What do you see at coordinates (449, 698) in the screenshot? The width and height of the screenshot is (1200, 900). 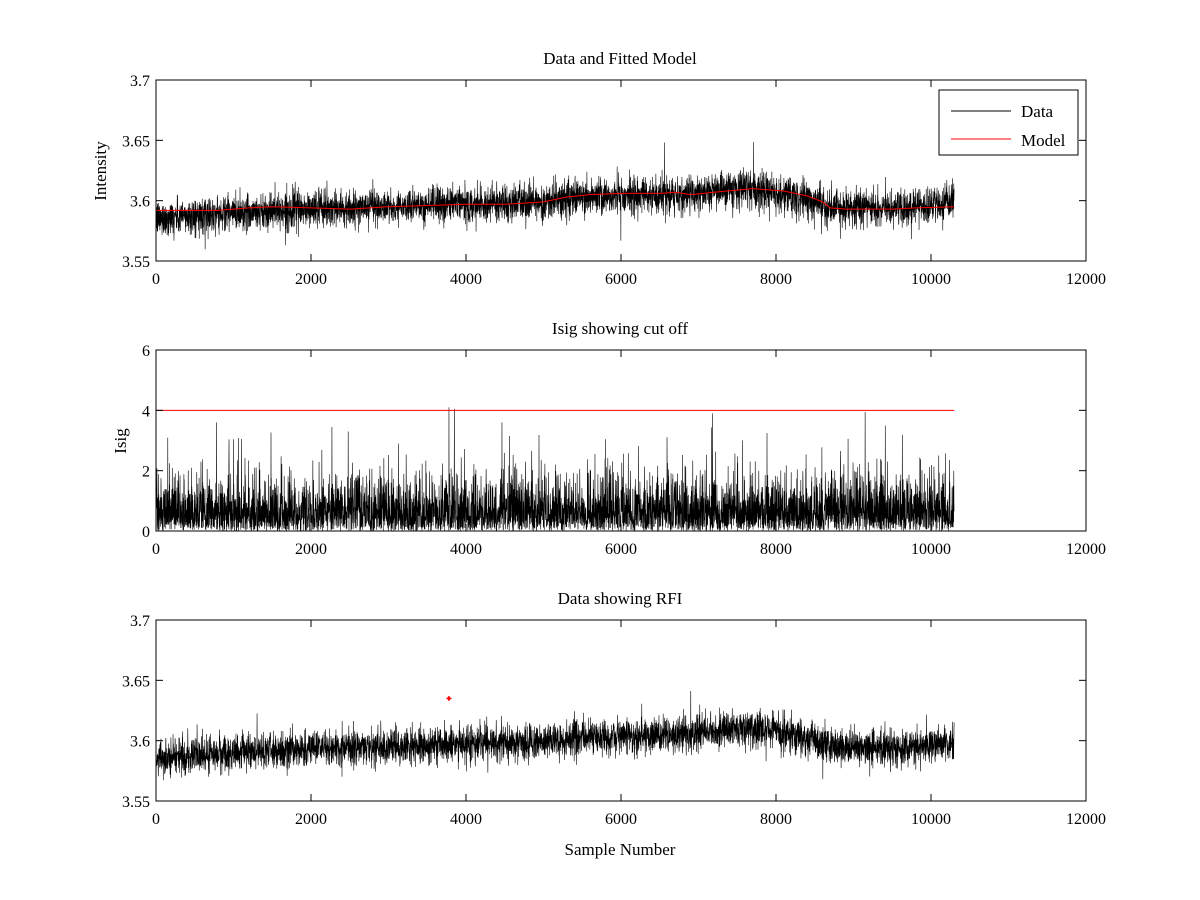 I see `rfi-marker` at bounding box center [449, 698].